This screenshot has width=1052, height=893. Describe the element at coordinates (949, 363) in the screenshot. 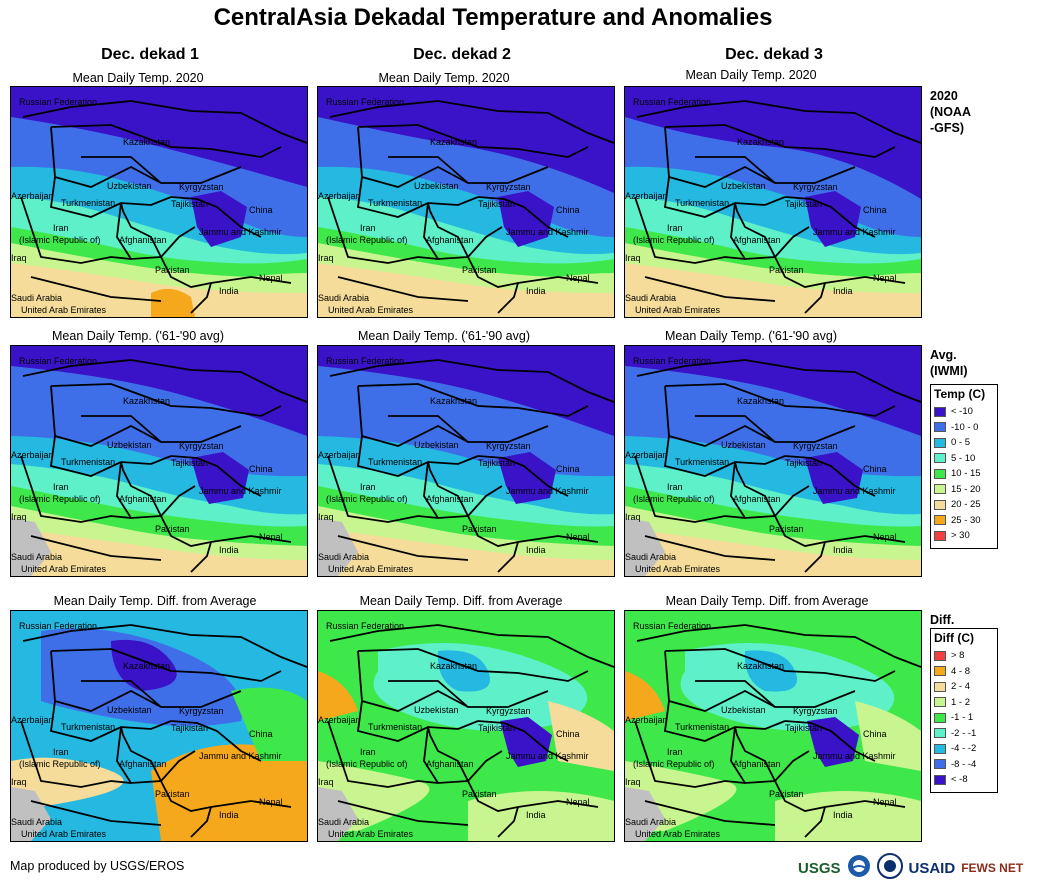

I see `row-label-avg: Avg. (IWMI)` at that location.